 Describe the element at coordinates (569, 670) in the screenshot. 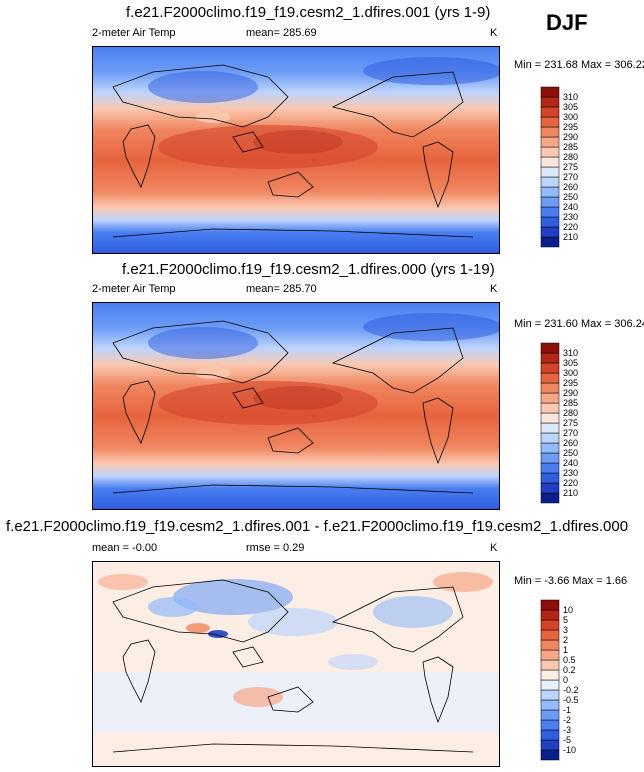

I see `colorbar-tick-label: 0.2` at that location.